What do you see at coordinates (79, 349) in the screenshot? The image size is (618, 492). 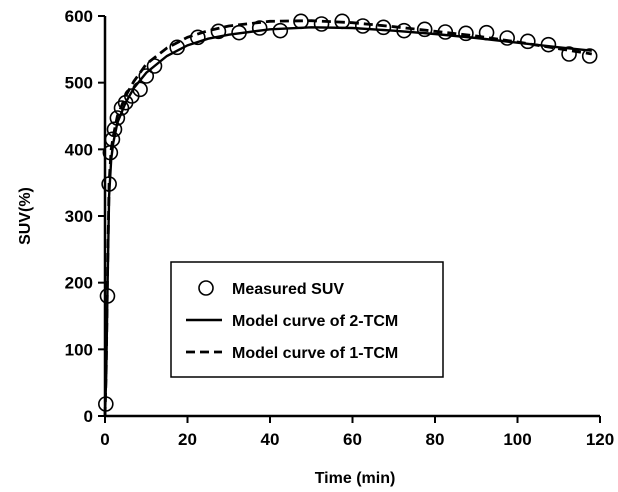 I see `y-tick-label: 100` at bounding box center [79, 349].